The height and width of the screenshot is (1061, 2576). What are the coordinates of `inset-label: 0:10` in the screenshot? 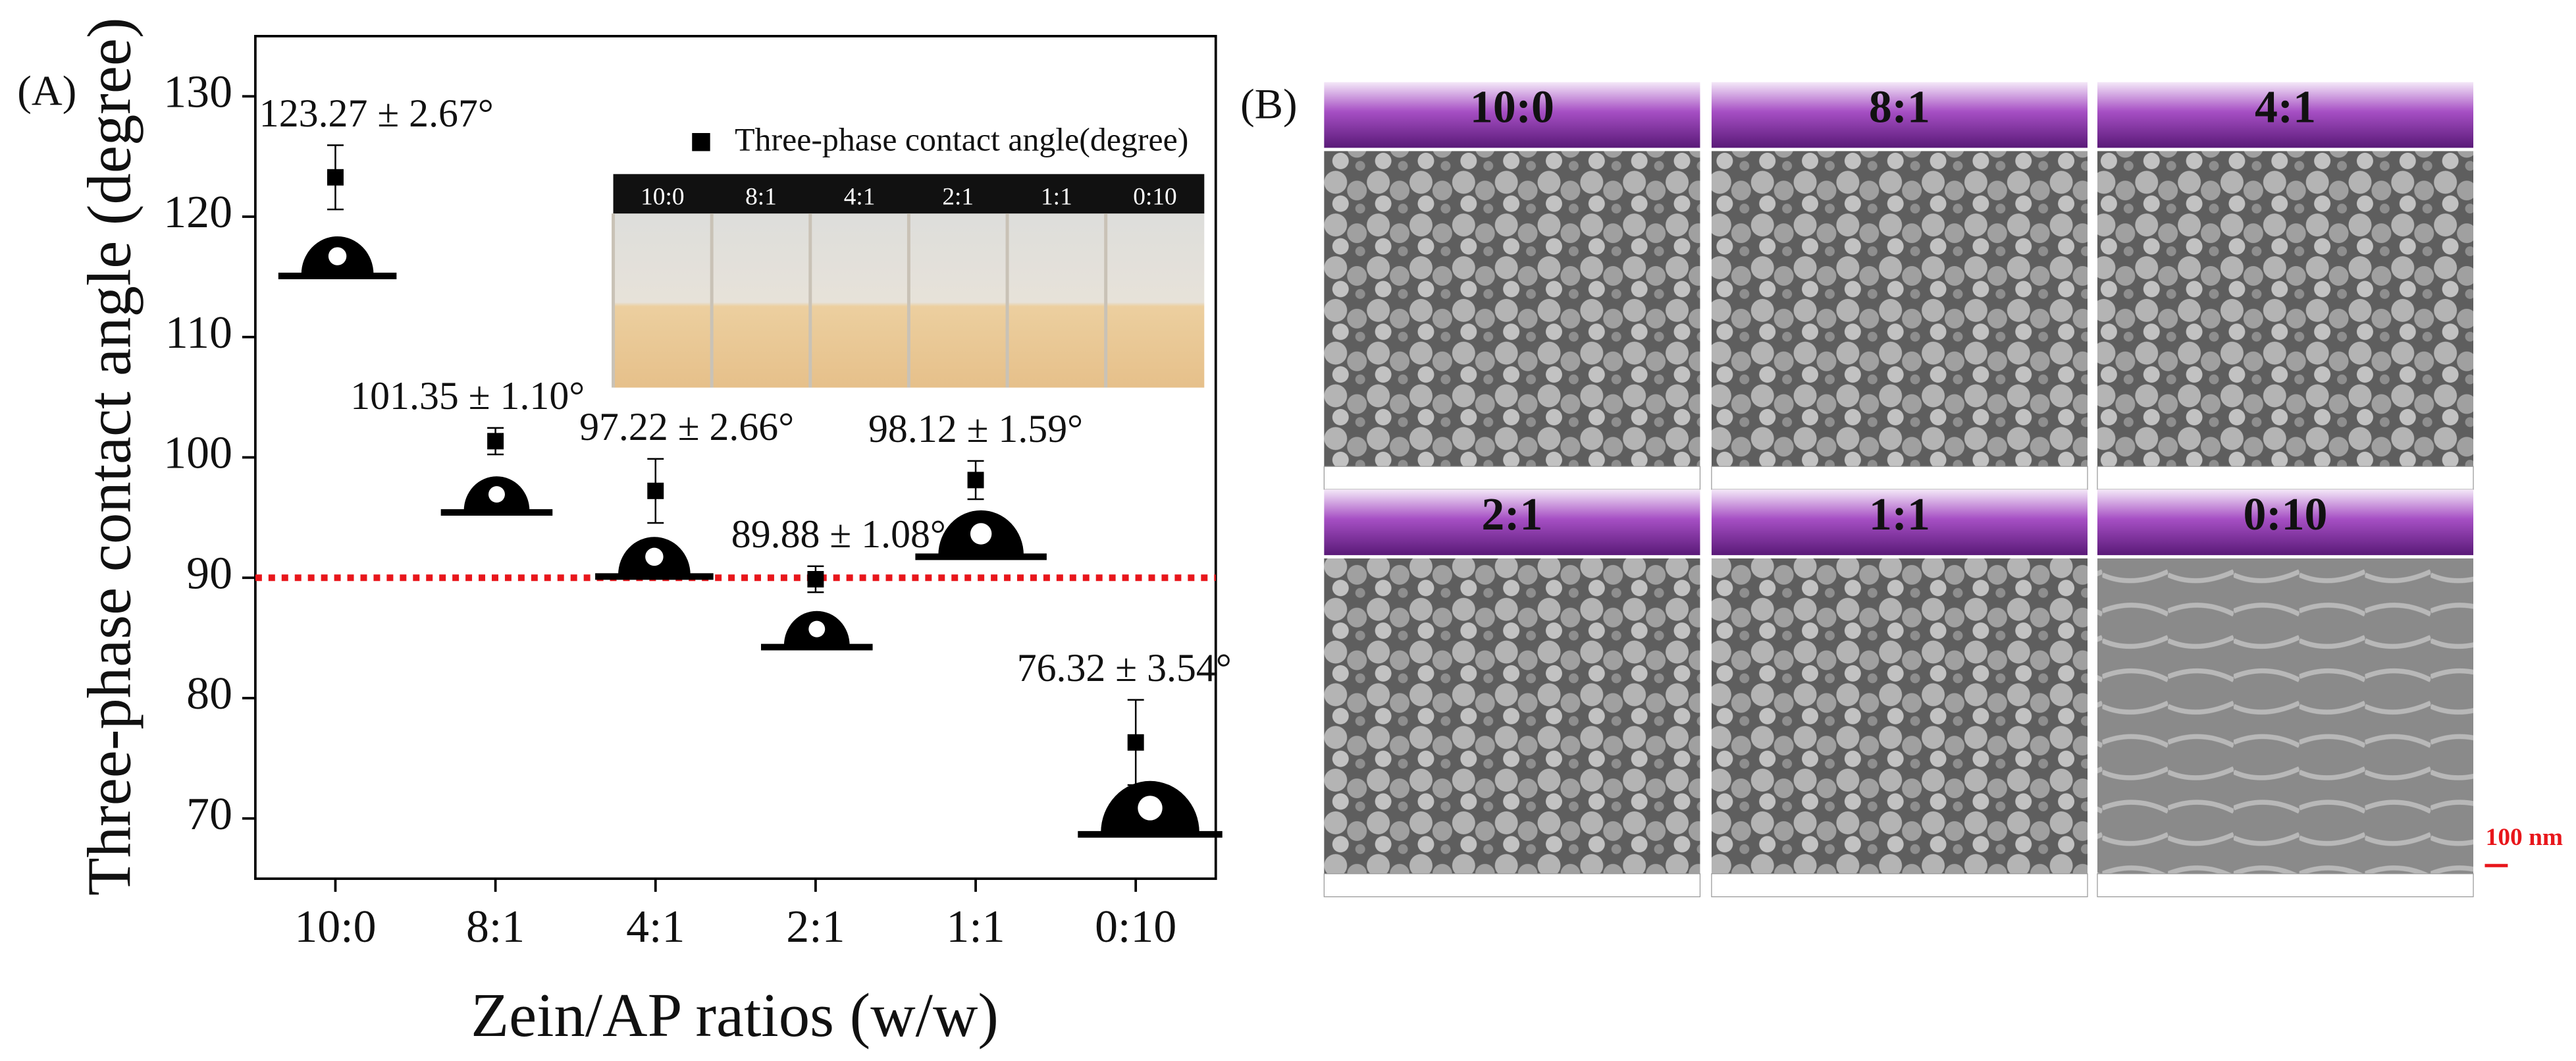 It's located at (1154, 197).